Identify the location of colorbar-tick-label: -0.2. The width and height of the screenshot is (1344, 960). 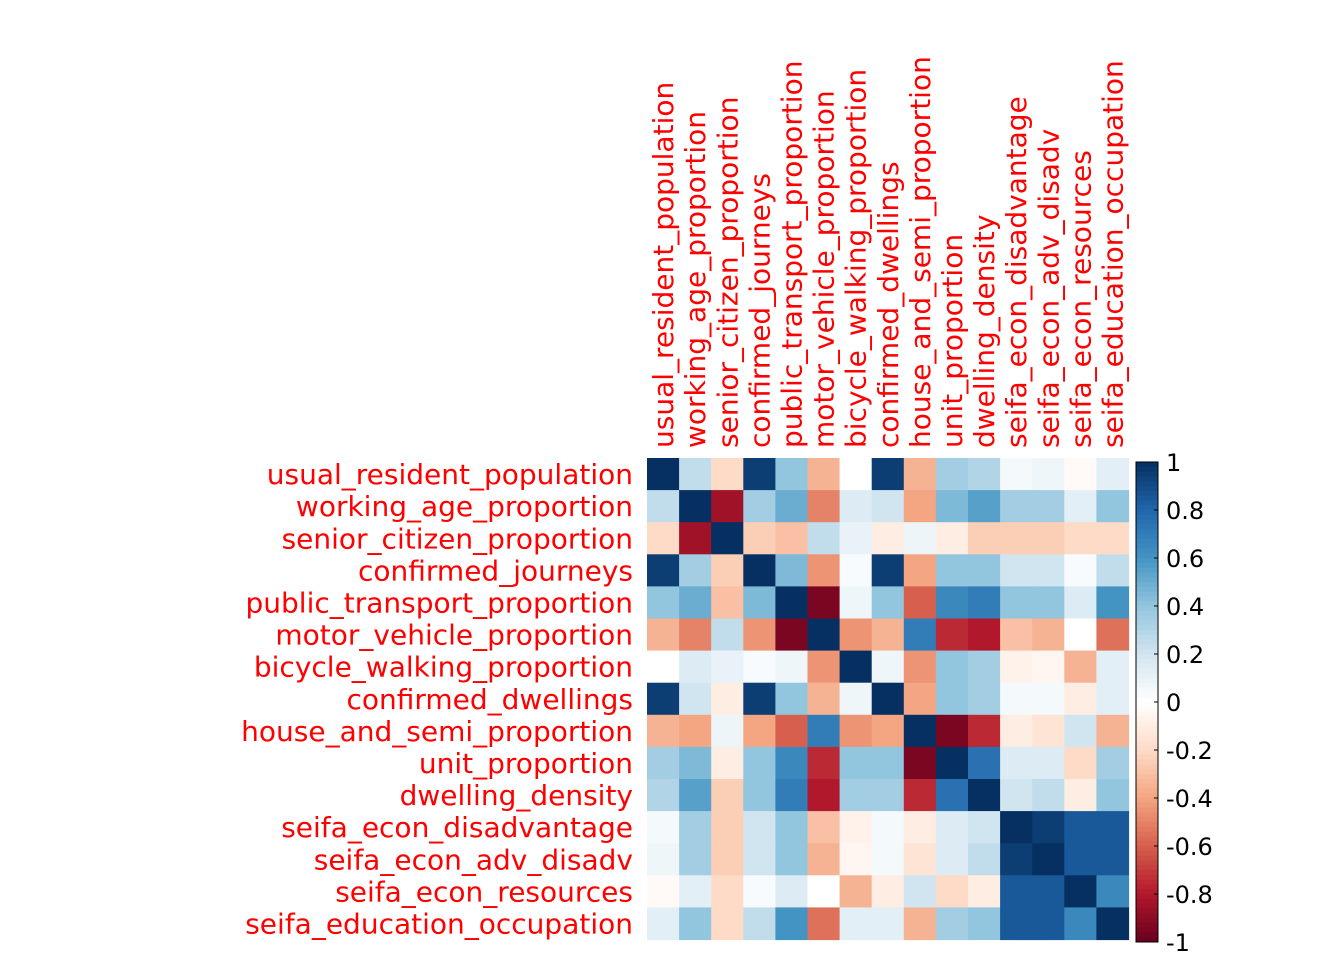
(1189, 751).